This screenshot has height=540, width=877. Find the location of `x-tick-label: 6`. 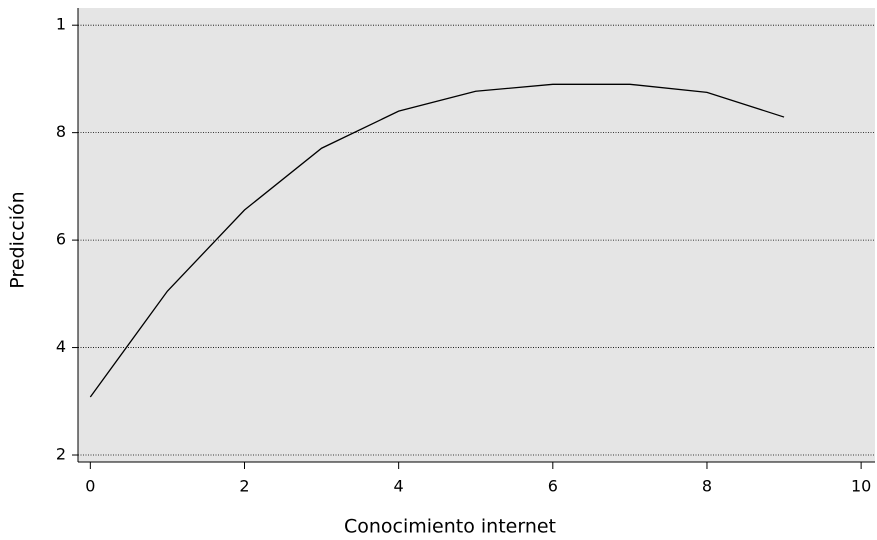

x-tick-label: 6 is located at coordinates (553, 486).